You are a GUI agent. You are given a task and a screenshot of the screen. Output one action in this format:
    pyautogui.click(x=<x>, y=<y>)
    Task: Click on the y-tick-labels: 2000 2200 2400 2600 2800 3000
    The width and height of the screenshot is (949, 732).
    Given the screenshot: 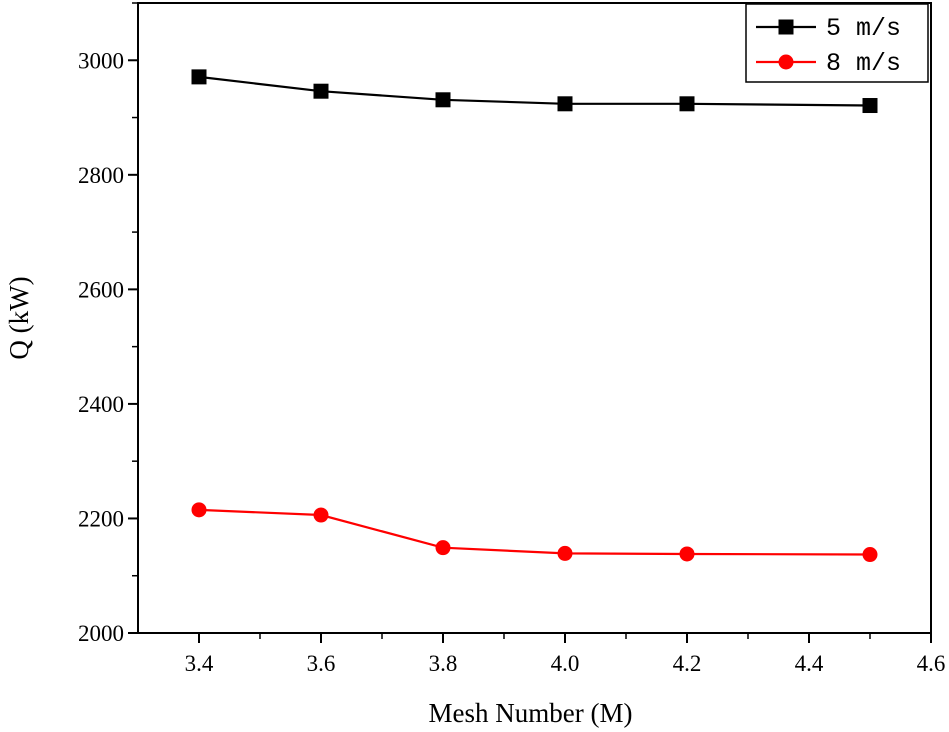 What is the action you would take?
    pyautogui.click(x=101, y=347)
    